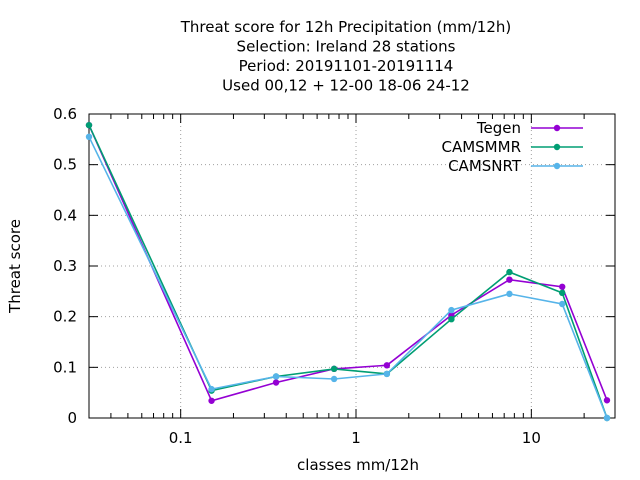 This screenshot has height=480, width=640. Describe the element at coordinates (15, 266) in the screenshot. I see `y-axis-label: Threat score` at that location.